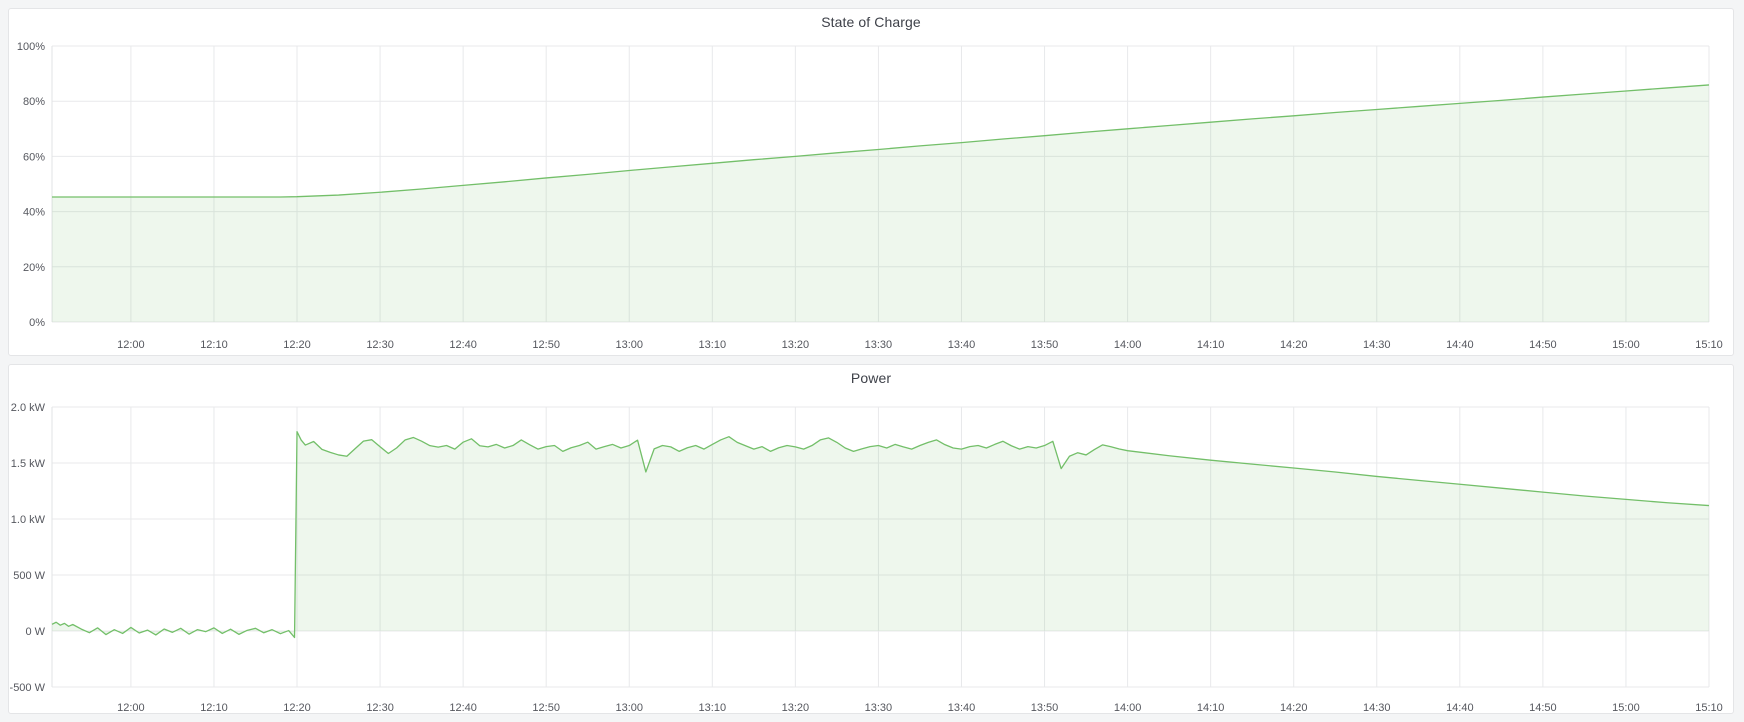 This screenshot has width=1744, height=722. I want to click on power-panel-title: Power, so click(871, 378).